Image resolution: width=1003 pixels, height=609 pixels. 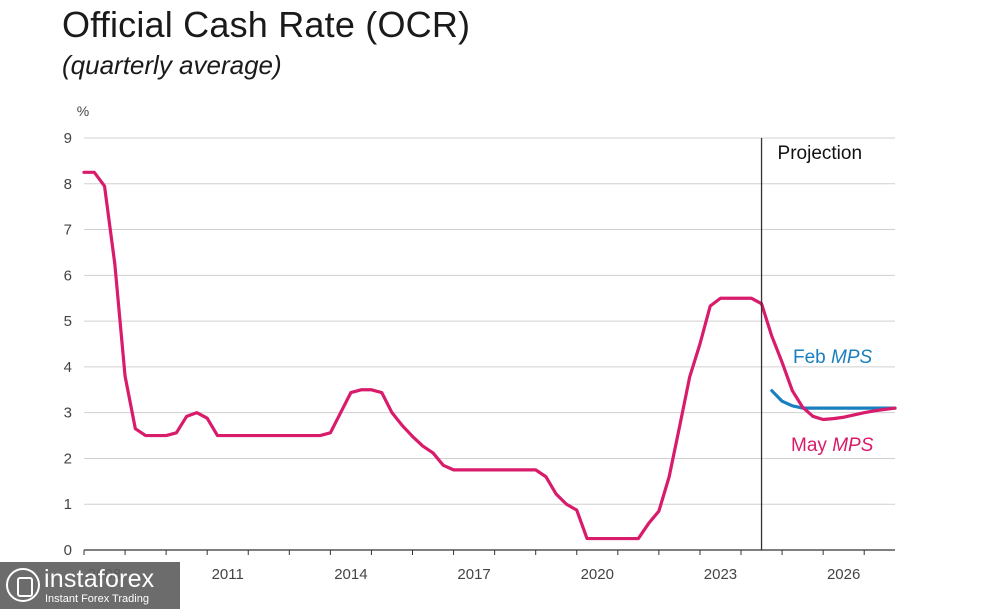 What do you see at coordinates (473, 574) in the screenshot?
I see `x-tick-label: 2017` at bounding box center [473, 574].